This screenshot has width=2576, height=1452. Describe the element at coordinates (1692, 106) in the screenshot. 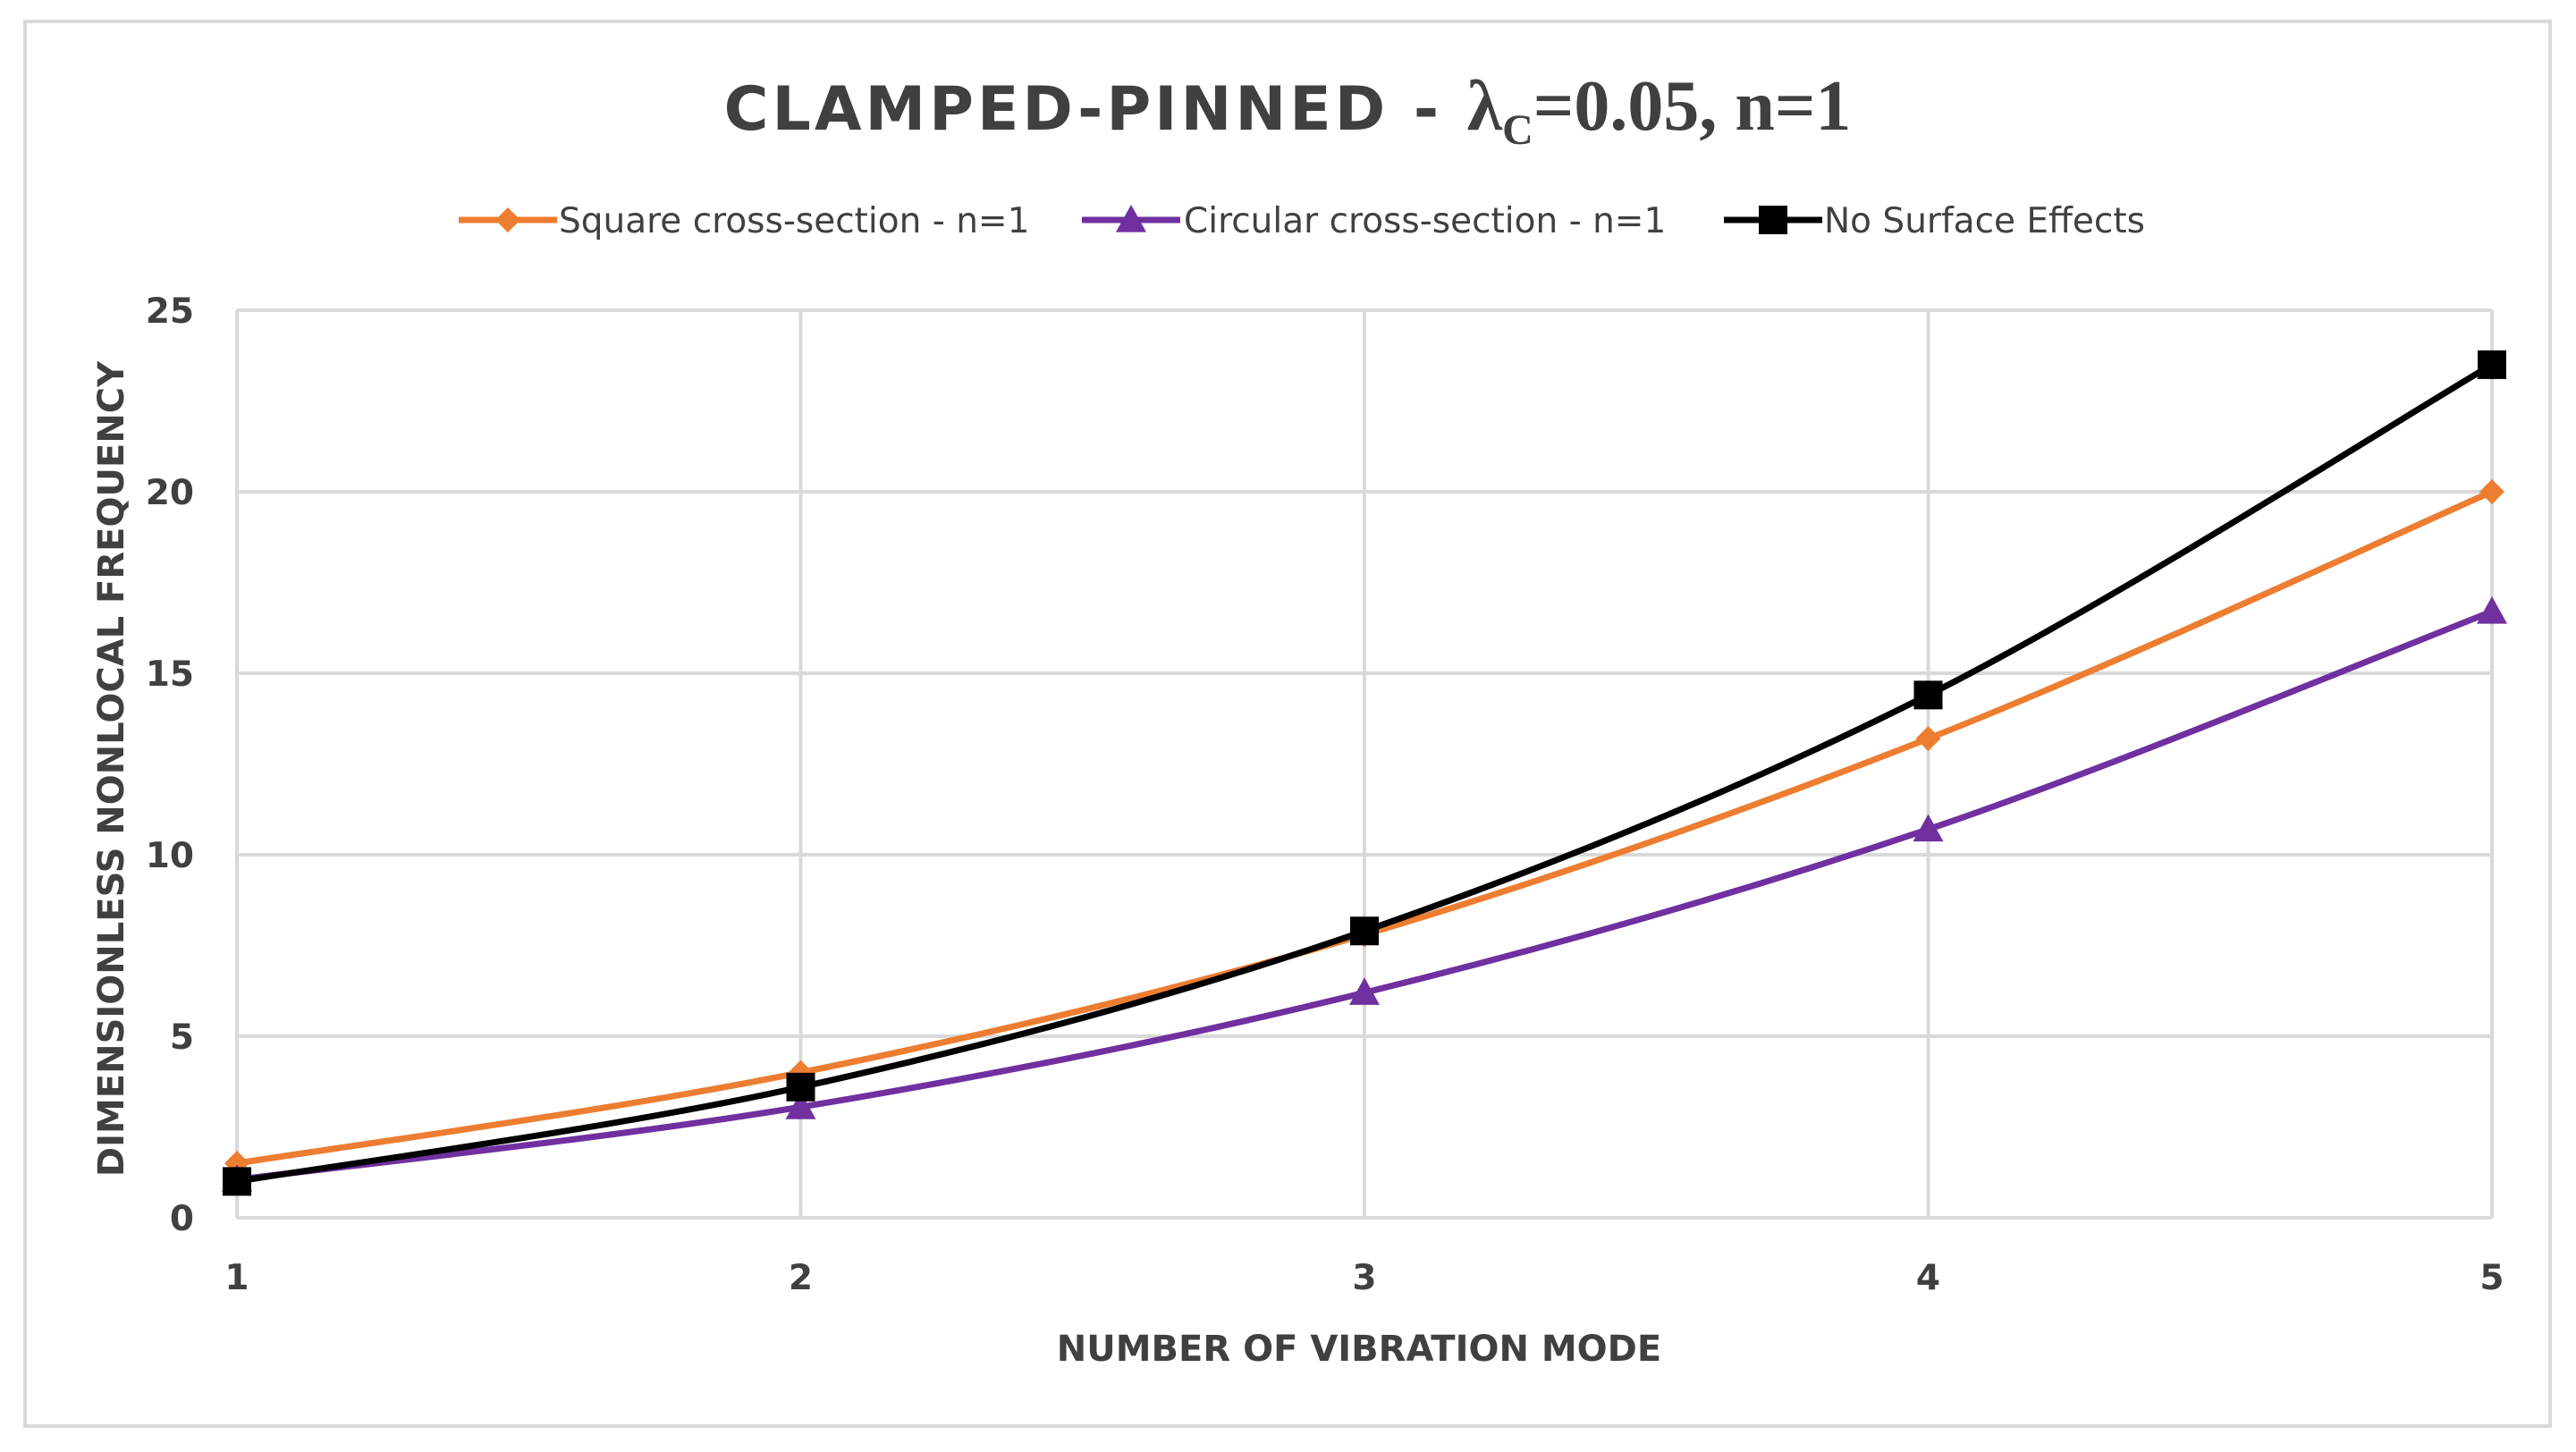

I see `title-suffix: =0.05, n=1` at that location.